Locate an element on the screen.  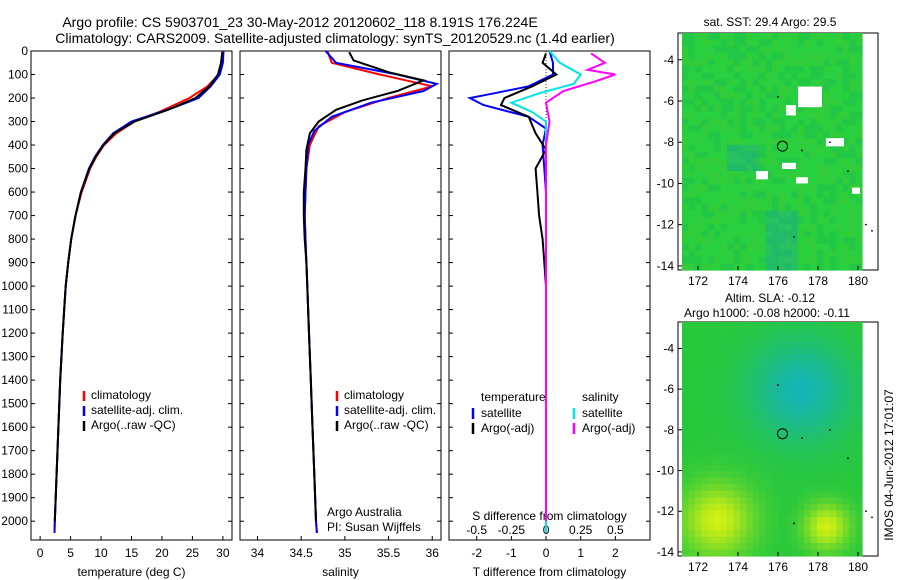
cloud-gap is located at coordinates (762, 175).